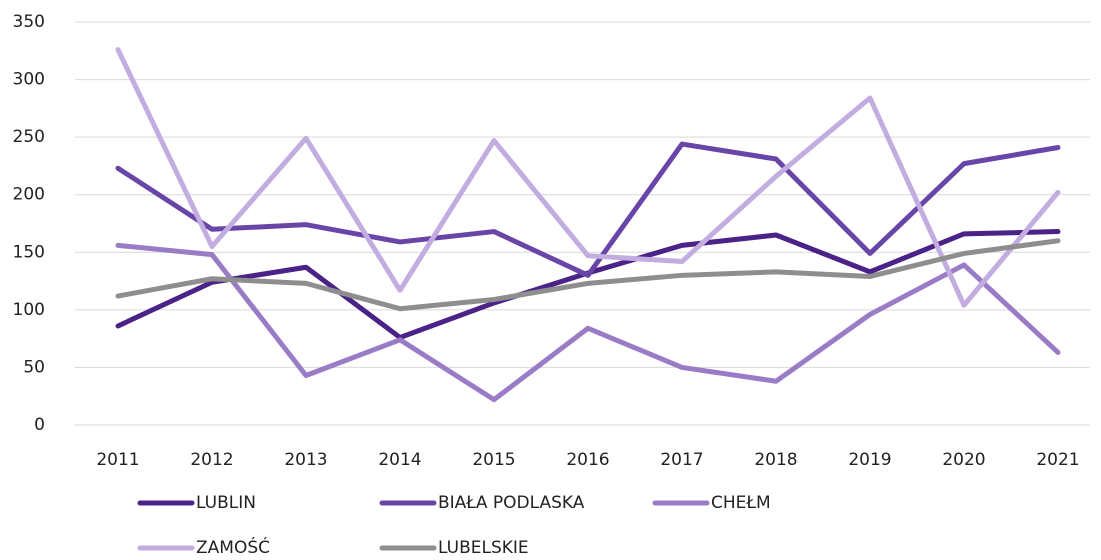 Image resolution: width=1101 pixels, height=560 pixels. What do you see at coordinates (741, 503) in the screenshot?
I see `legend-label: CHEŁM` at bounding box center [741, 503].